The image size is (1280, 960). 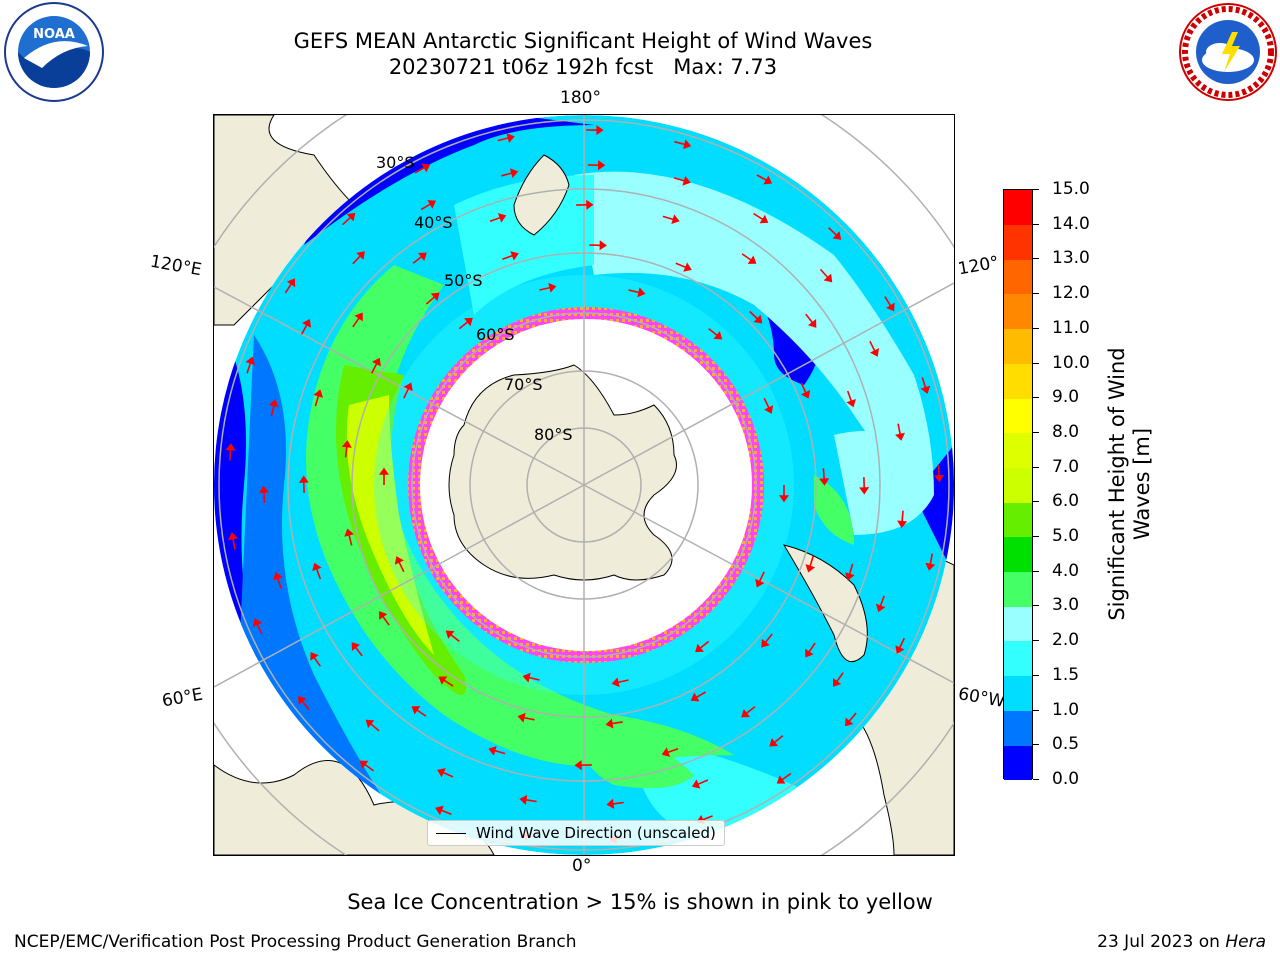 What do you see at coordinates (1071, 258) in the screenshot?
I see `colorbar-tick-label: 13.0` at bounding box center [1071, 258].